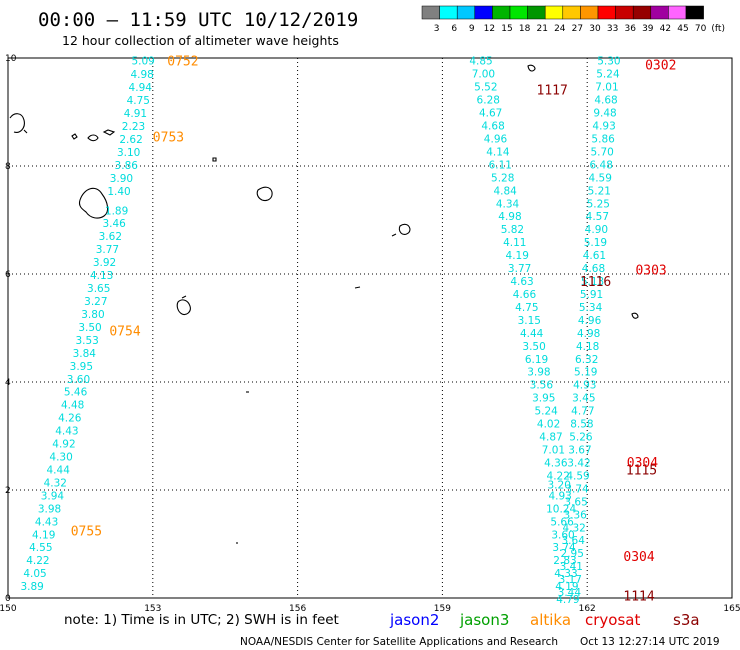 The height and width of the screenshot is (650, 740). What do you see at coordinates (118, 192) in the screenshot?
I see `wave-height-value: 1.40` at bounding box center [118, 192].